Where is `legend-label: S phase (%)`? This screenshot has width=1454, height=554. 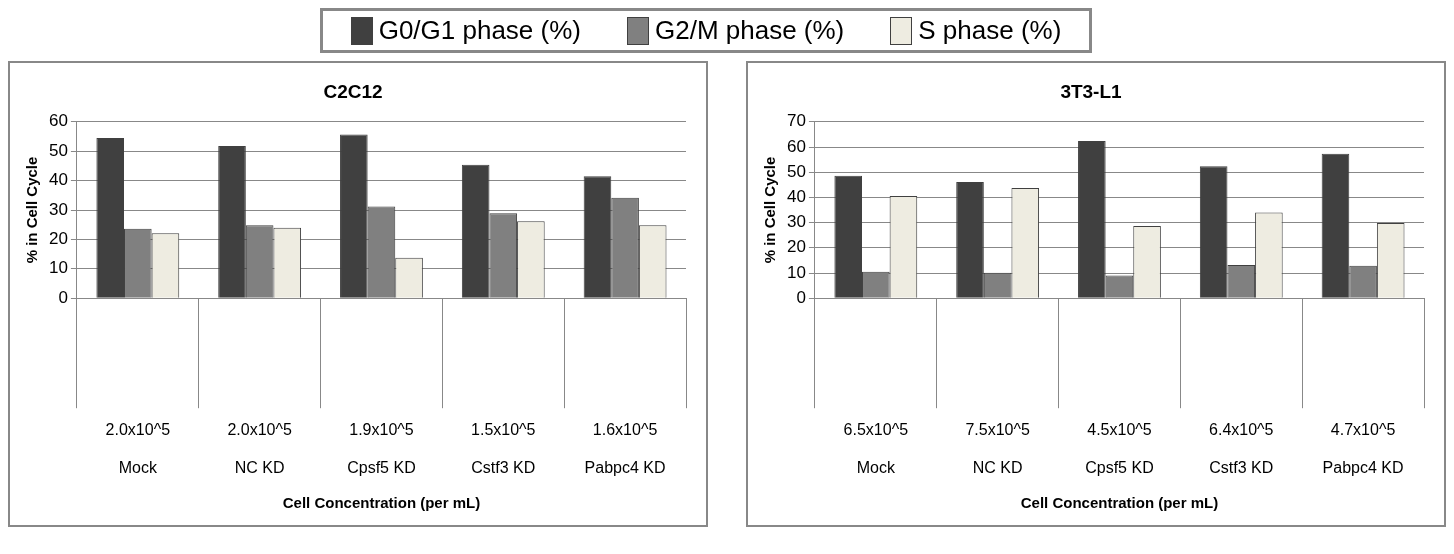 legend-label: S phase (%) is located at coordinates (990, 30).